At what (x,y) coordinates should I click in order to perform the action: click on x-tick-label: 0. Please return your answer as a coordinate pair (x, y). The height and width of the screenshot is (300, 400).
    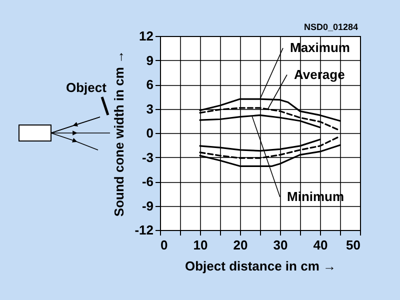
    Looking at the image, I should click on (164, 245).